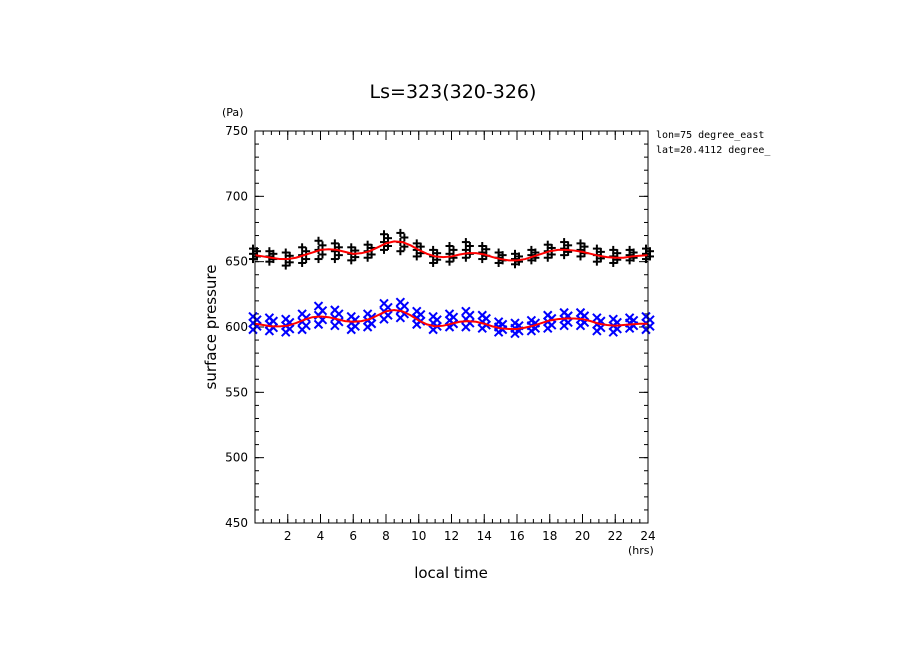  What do you see at coordinates (353, 536) in the screenshot?
I see `x-tick-label: 6` at bounding box center [353, 536].